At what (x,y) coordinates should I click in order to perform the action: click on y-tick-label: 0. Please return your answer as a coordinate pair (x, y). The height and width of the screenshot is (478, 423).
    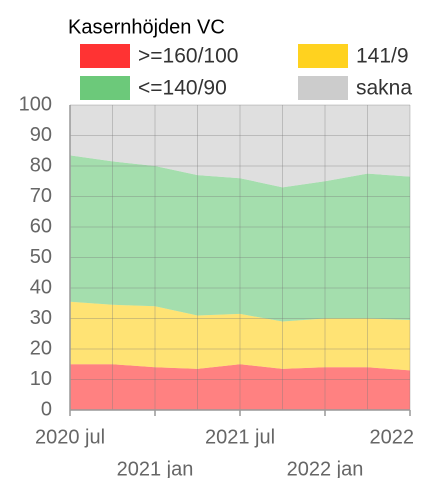
    Looking at the image, I should click on (46, 409).